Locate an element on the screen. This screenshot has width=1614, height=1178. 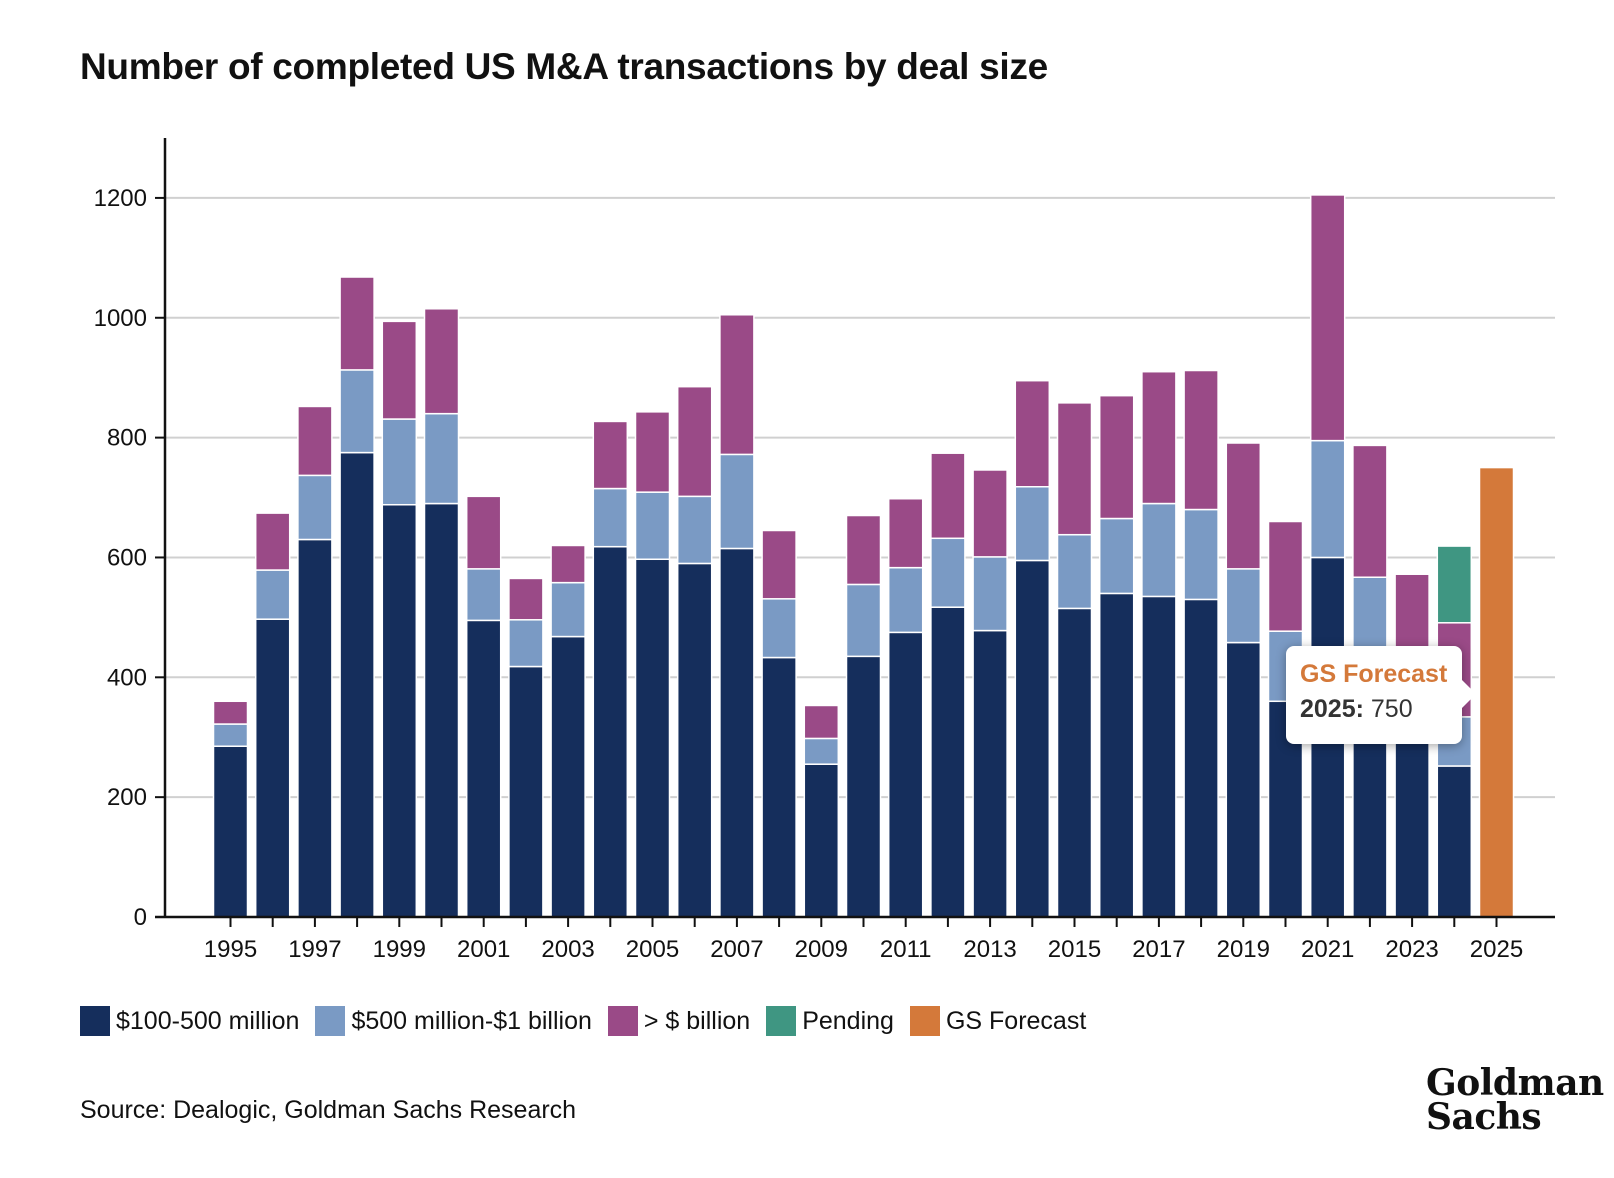
y-tick-label-0: 0 is located at coordinates (140, 917).